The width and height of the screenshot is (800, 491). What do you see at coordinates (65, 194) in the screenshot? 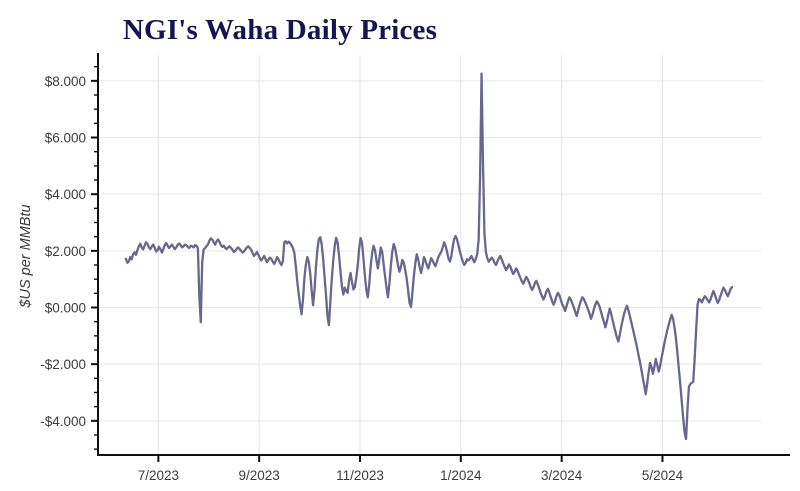
I see `y-tick-label: $4.000` at bounding box center [65, 194].